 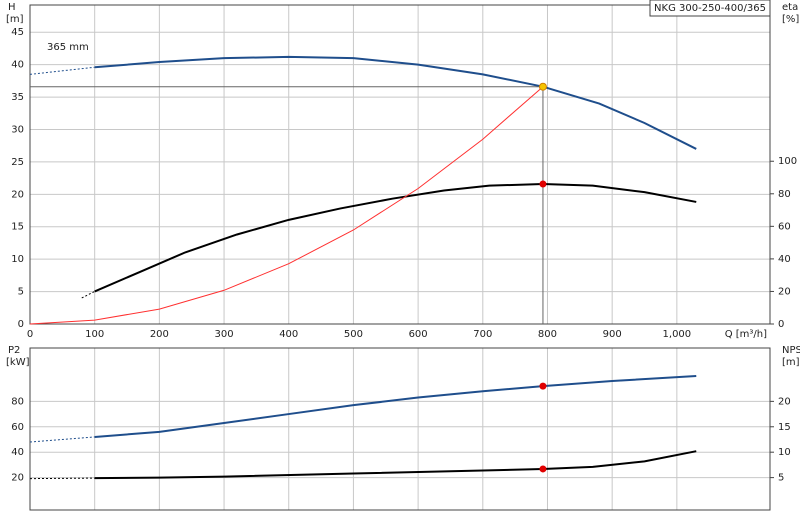 I want to click on y2-tick-label: 60, so click(x=784, y=226).